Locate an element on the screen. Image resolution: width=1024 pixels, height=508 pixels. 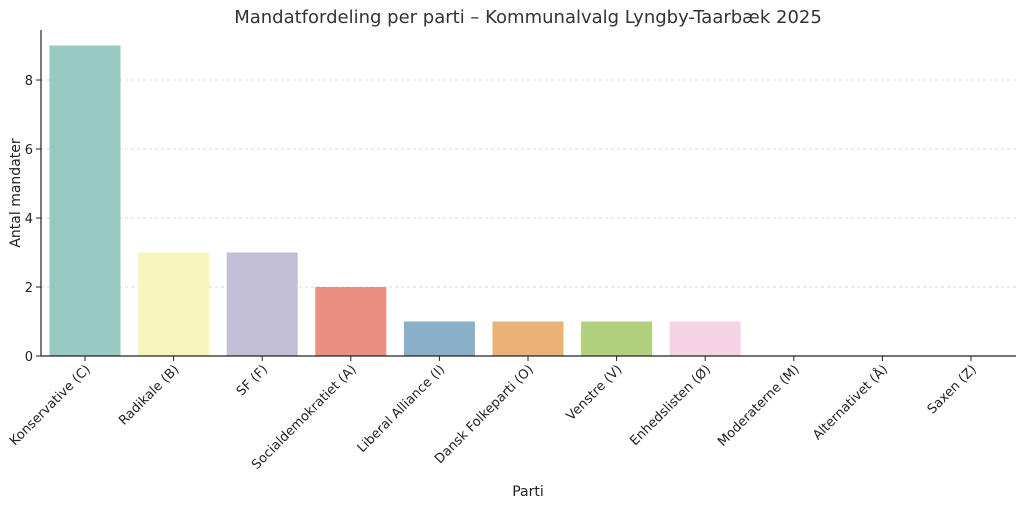
y-tick-label: 2 is located at coordinates (29, 288).